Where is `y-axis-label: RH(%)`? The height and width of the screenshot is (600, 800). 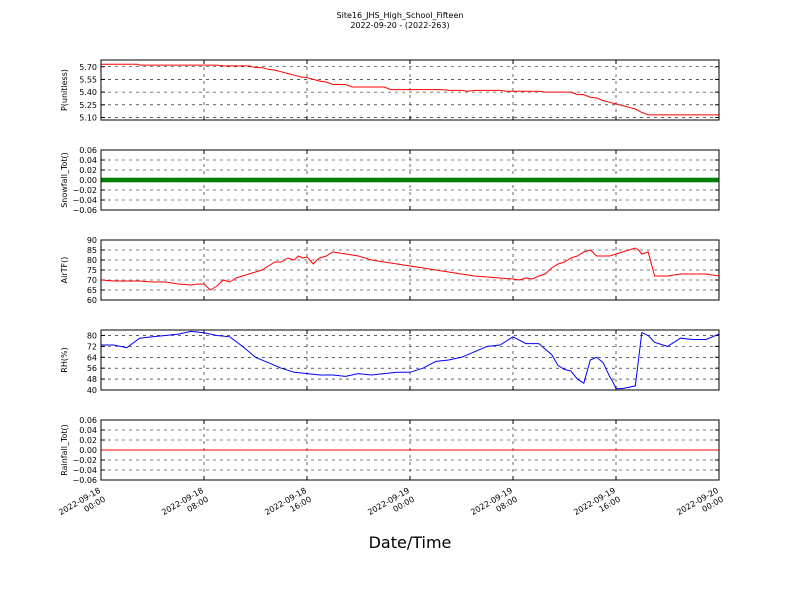 y-axis-label: RH(%) is located at coordinates (64, 359).